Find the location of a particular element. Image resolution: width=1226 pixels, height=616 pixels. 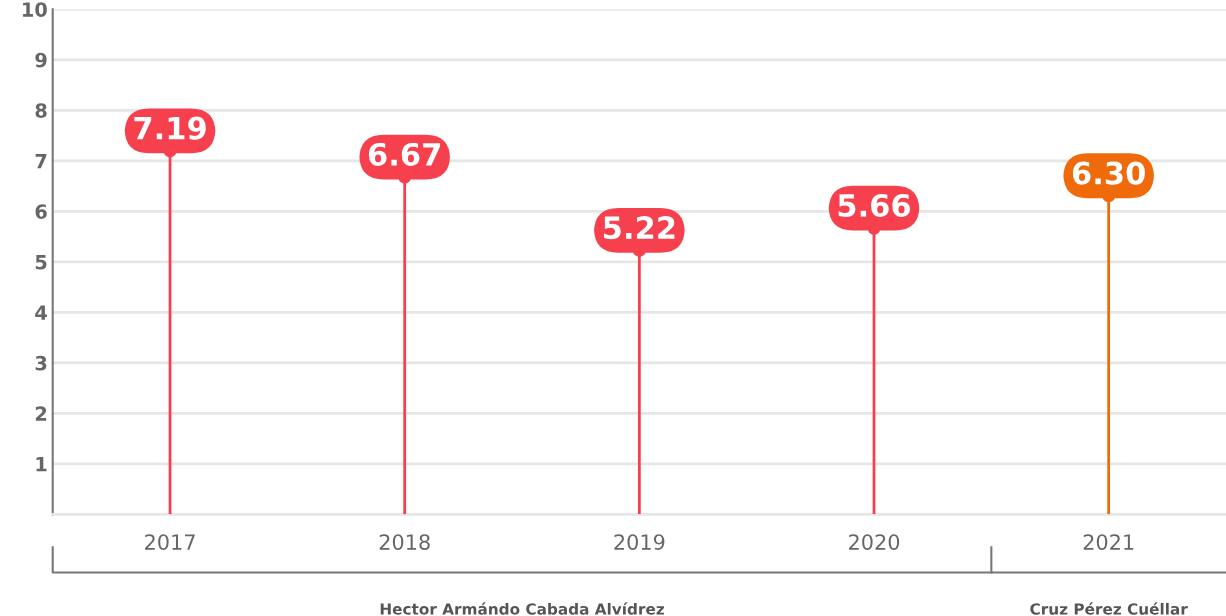

x-tick-label: 2019 is located at coordinates (639, 542).